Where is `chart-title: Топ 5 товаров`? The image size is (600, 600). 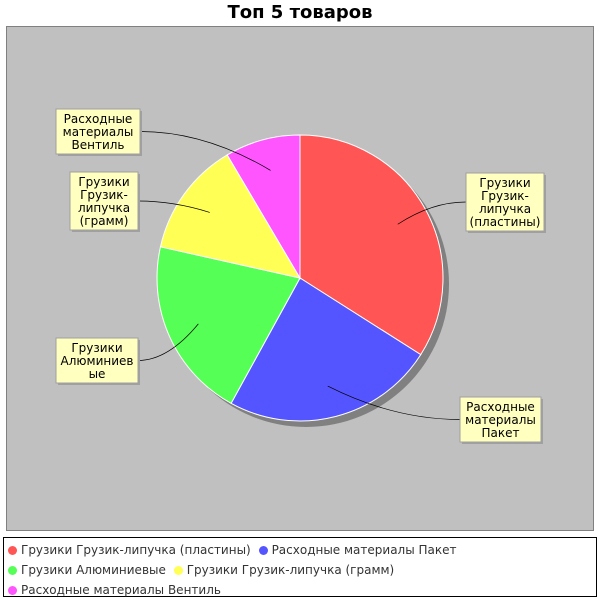
chart-title: Топ 5 товаров is located at coordinates (300, 12).